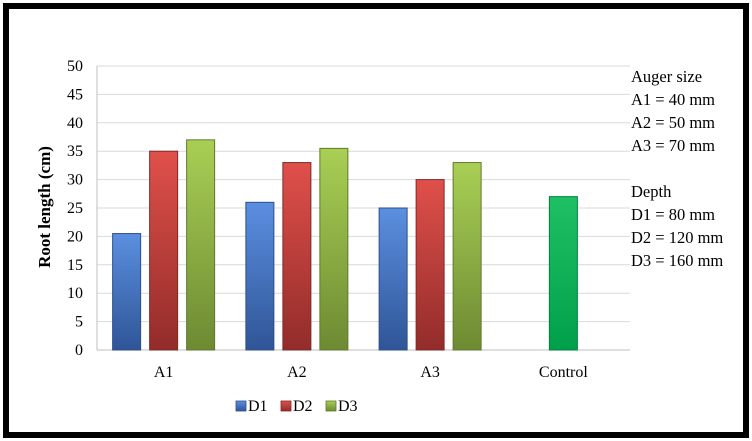 The width and height of the screenshot is (752, 441). I want to click on legend-swatch-d3, so click(331, 406).